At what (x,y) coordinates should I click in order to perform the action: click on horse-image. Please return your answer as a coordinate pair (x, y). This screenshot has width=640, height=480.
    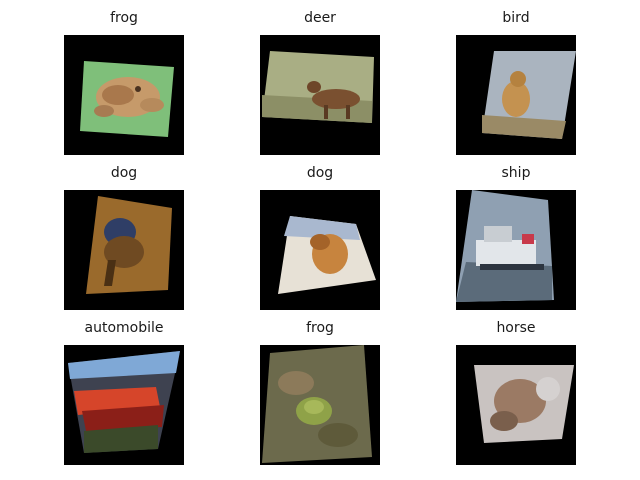
    Looking at the image, I should click on (524, 404).